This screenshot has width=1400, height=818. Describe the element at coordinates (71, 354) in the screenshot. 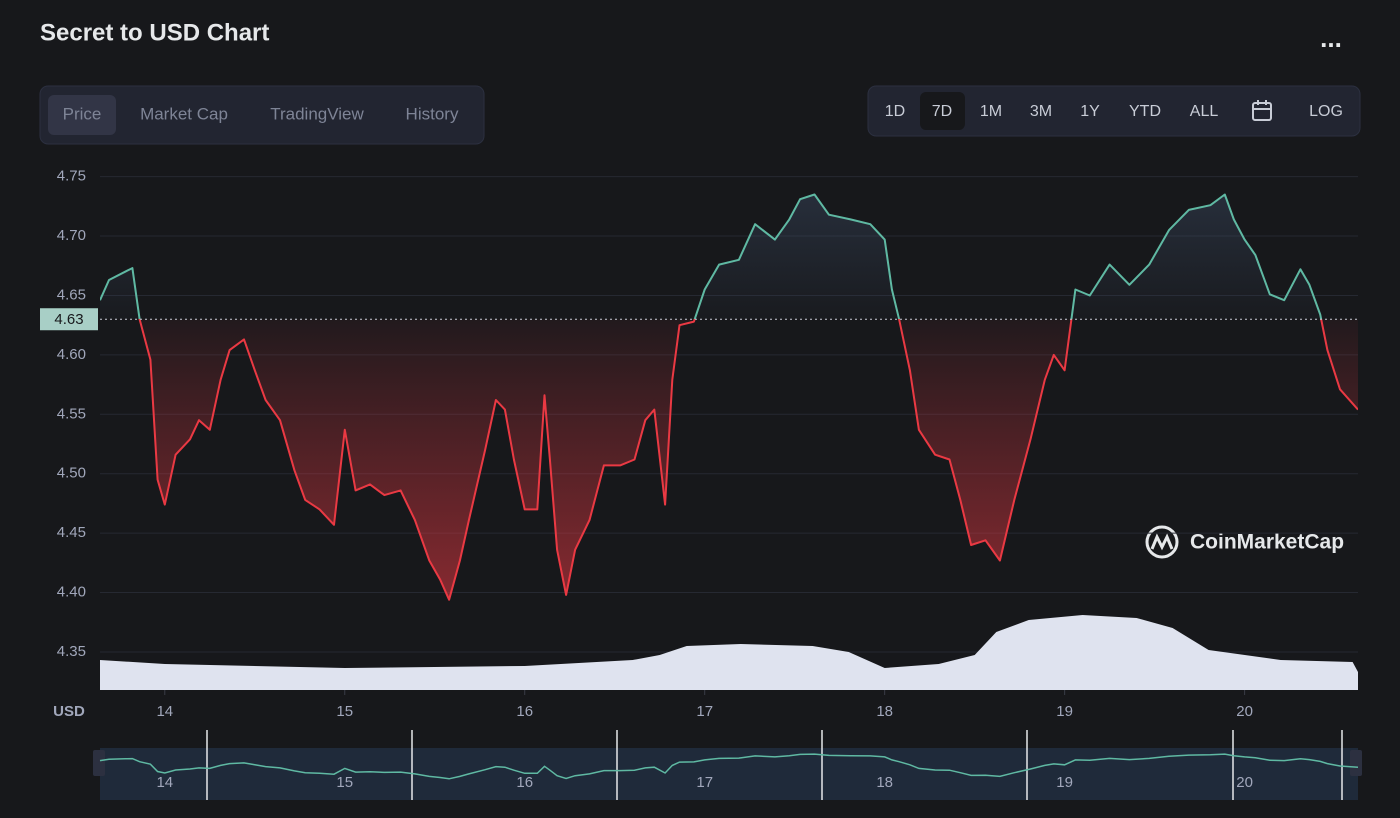

I see `y-tick-label: 4.60` at that location.